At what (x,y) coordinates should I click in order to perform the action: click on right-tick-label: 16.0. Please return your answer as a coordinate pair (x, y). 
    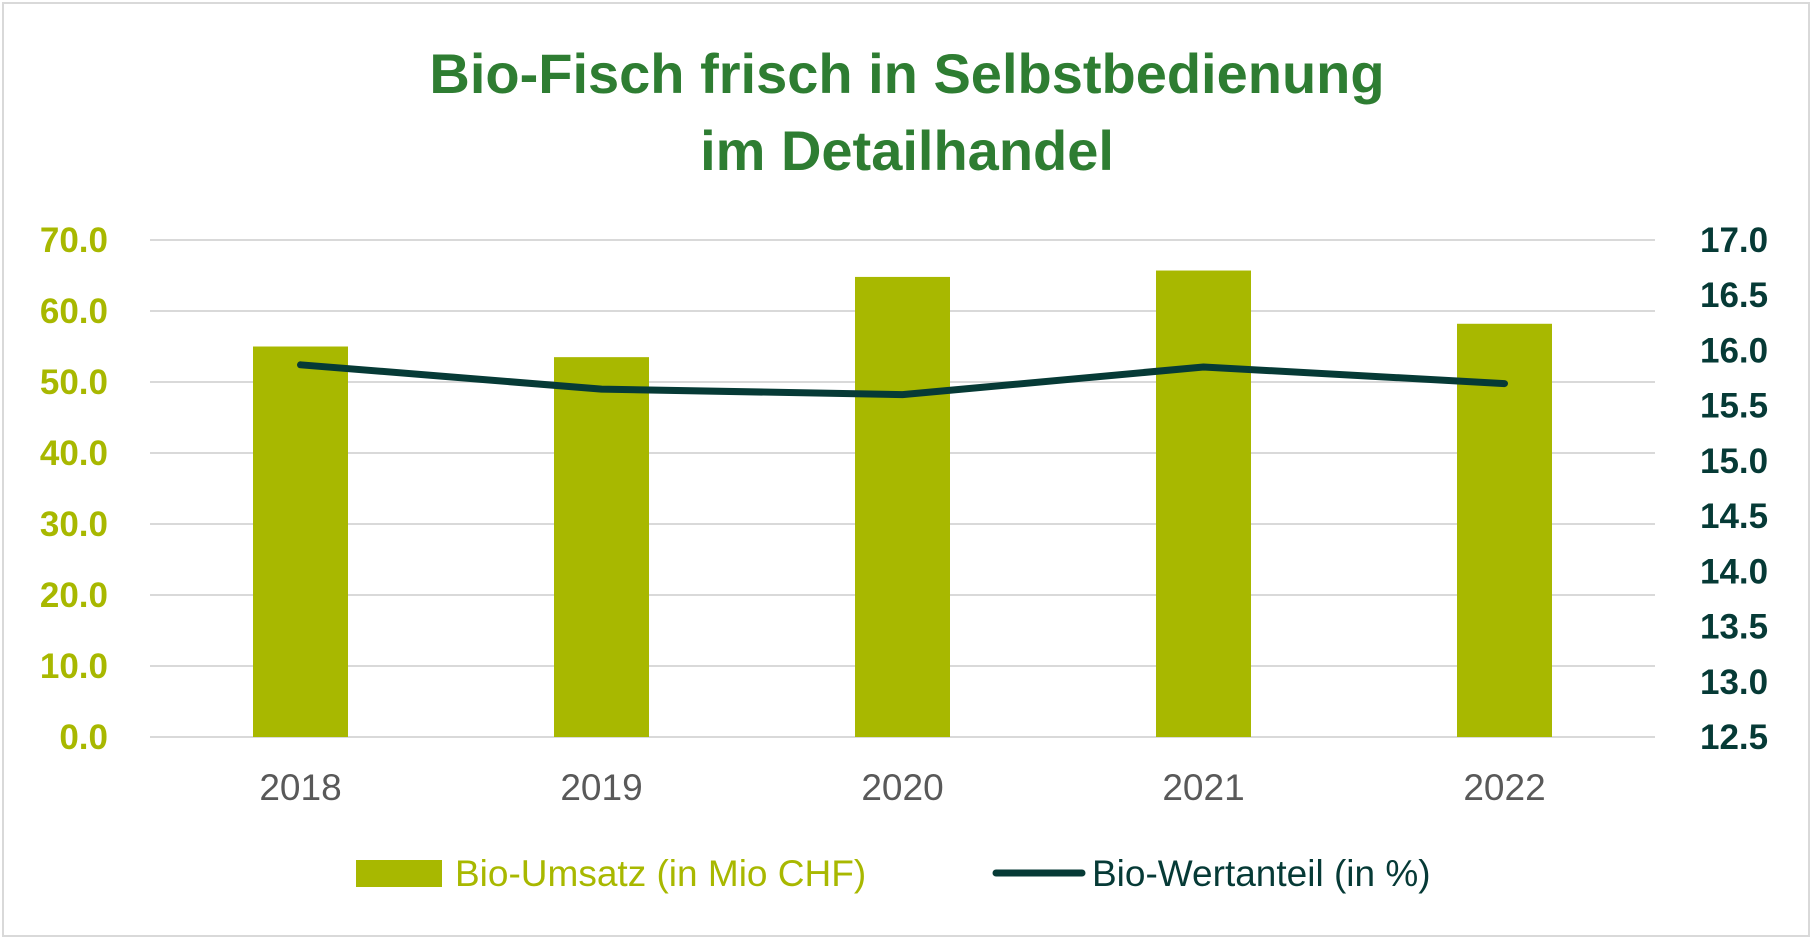
    Looking at the image, I should click on (1734, 350).